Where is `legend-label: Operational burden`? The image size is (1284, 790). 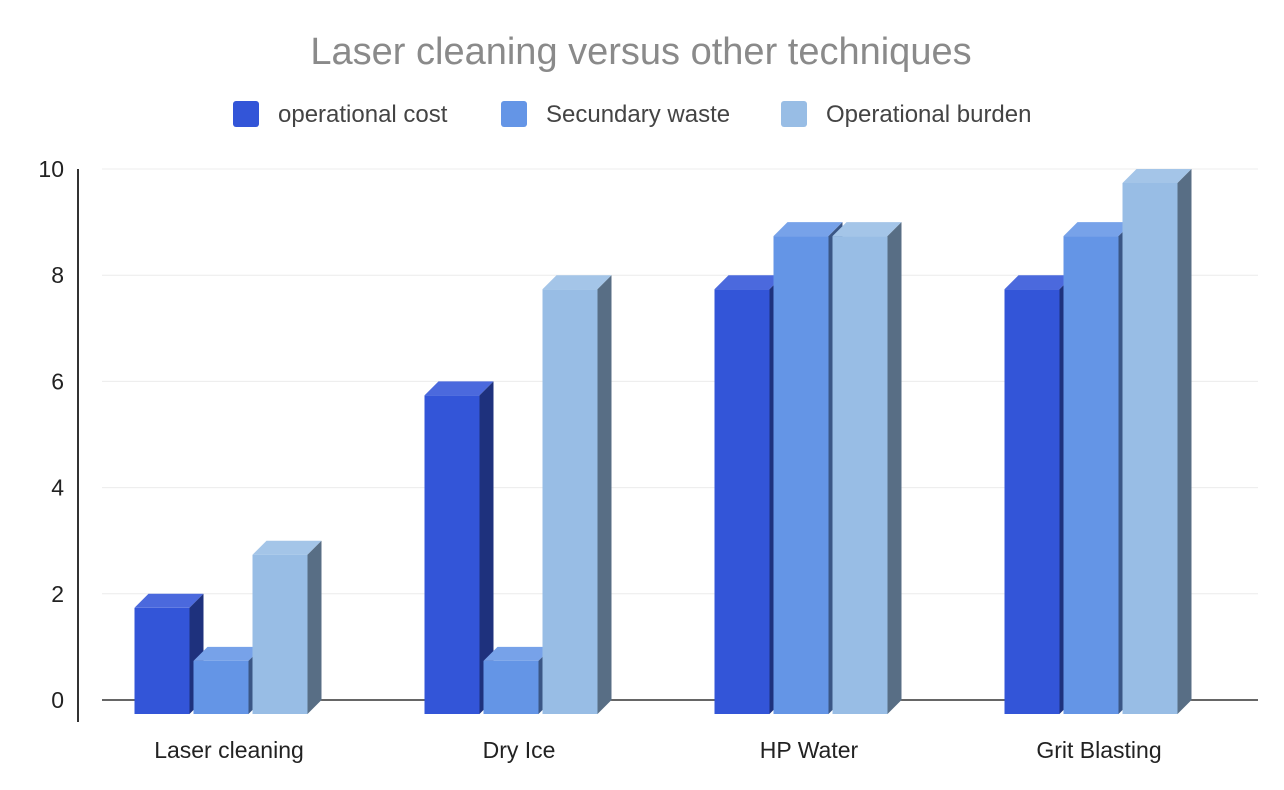
legend-label: Operational burden is located at coordinates (928, 114).